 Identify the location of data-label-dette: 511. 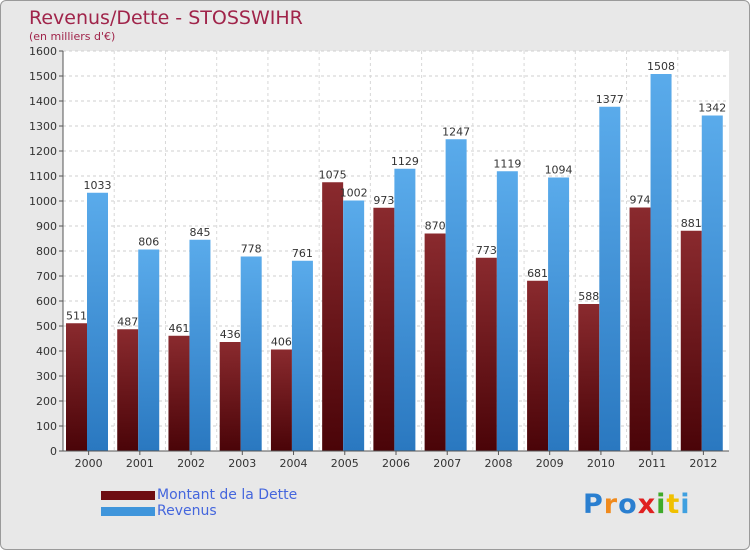
(76, 315).